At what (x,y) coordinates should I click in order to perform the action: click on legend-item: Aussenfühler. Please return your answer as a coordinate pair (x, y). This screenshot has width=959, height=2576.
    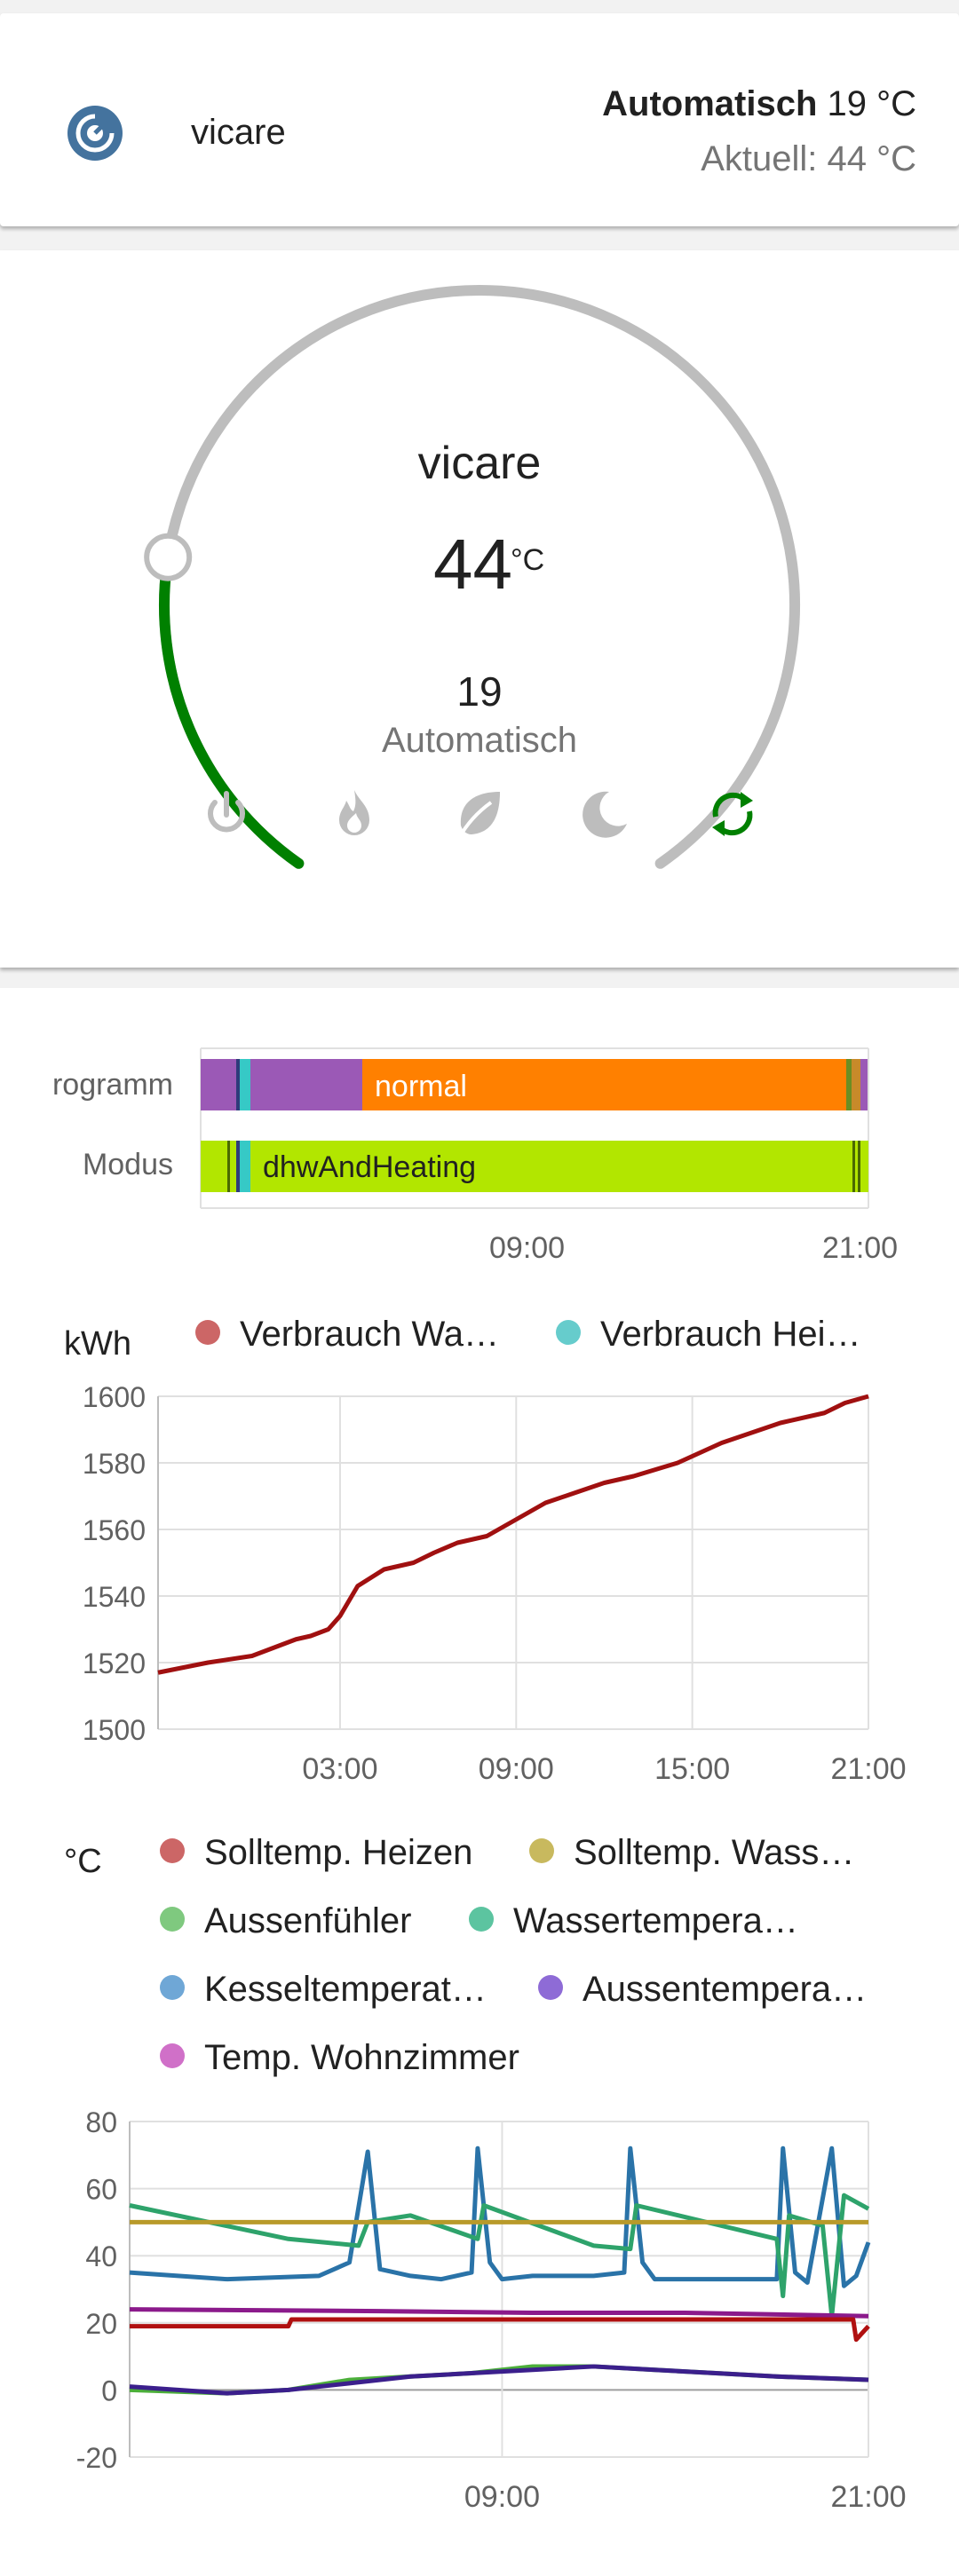
    Looking at the image, I should click on (285, 1921).